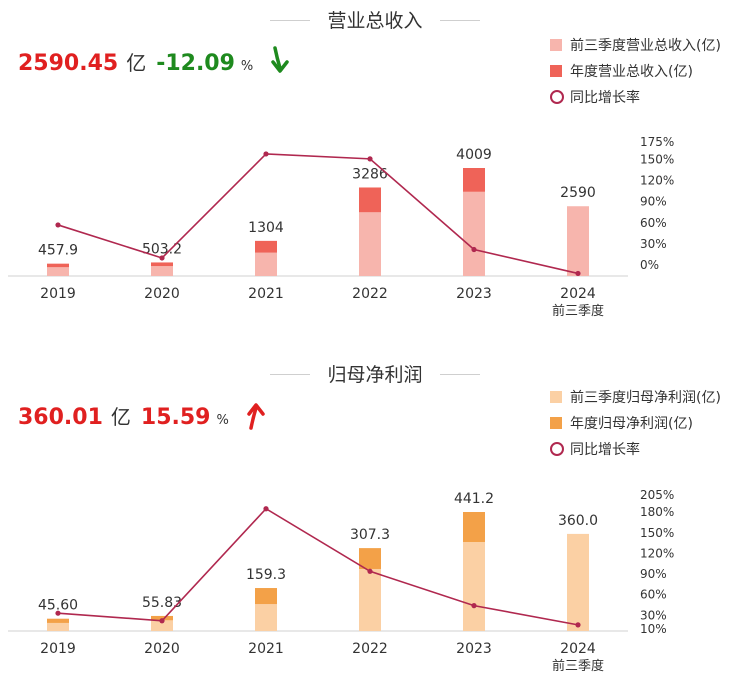 This screenshot has width=750, height=681. I want to click on right-axis-tick: 0%, so click(649, 265).